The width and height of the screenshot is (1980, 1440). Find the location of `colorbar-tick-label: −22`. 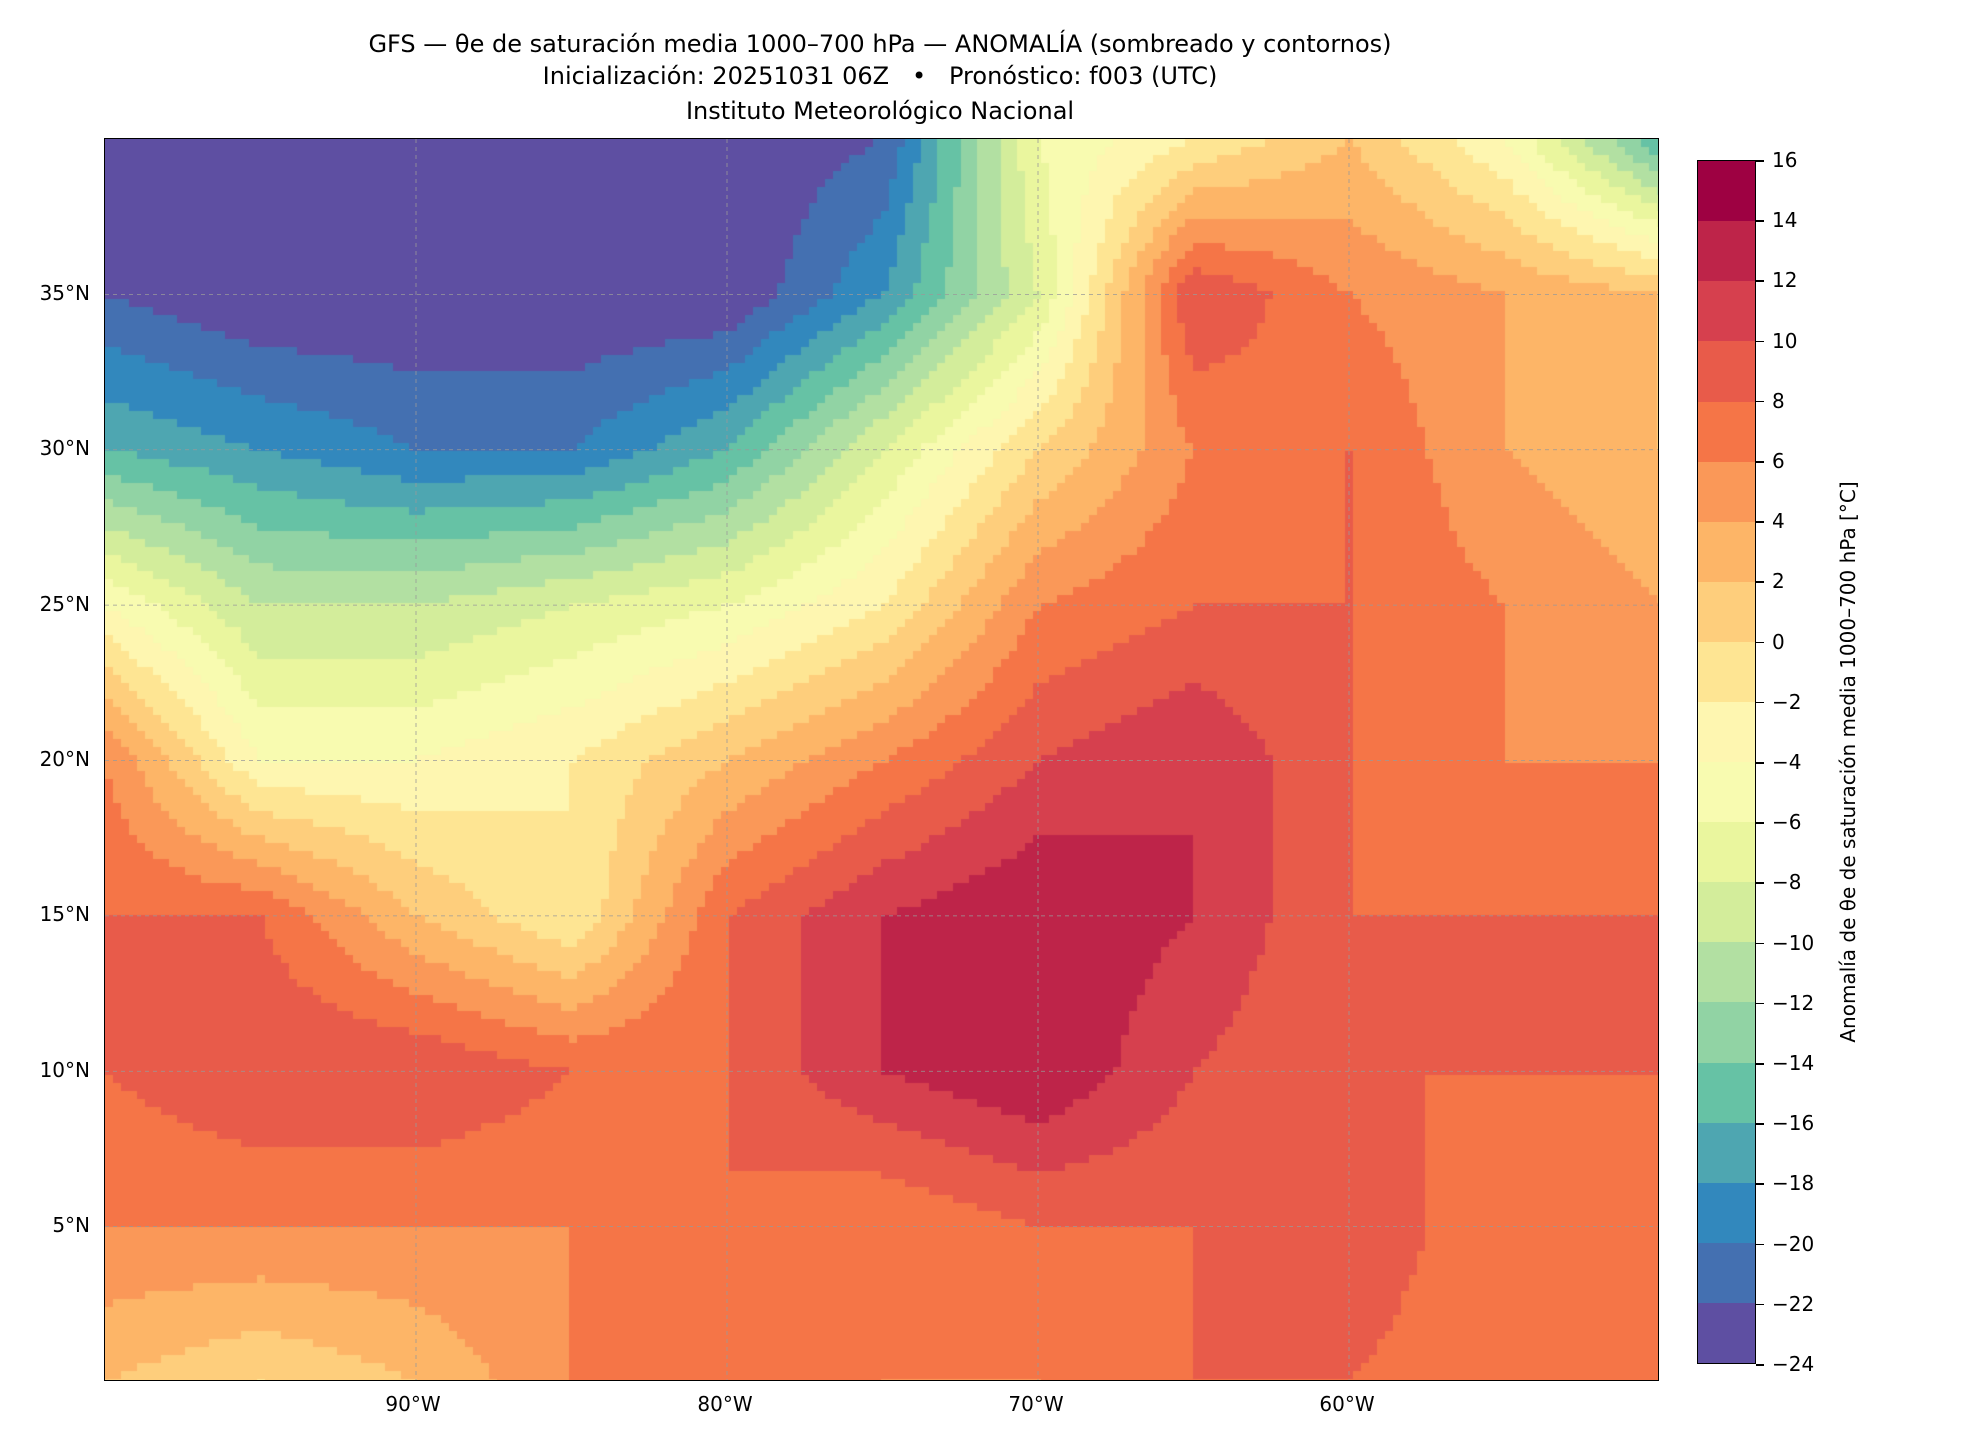

colorbar-tick-label: −22 is located at coordinates (1793, 1303).